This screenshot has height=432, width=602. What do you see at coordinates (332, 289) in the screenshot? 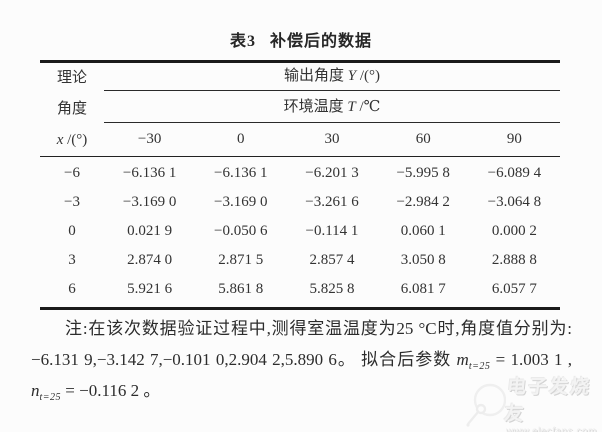
I see `data-cell: 5.825 8` at bounding box center [332, 289].